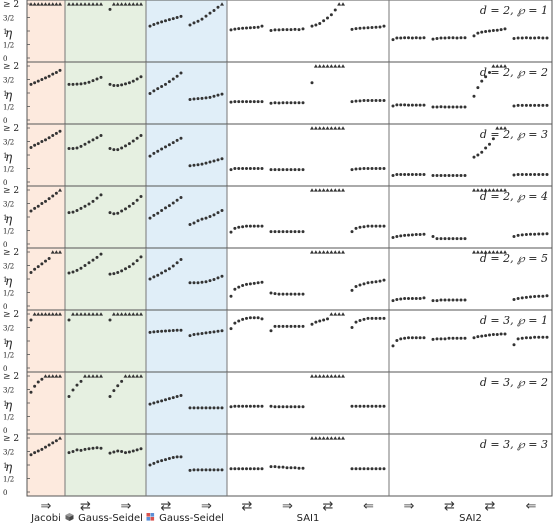 The width and height of the screenshot is (554, 523). I want to click on panel-label: d = 2, ℘ = 2, so click(514, 72).